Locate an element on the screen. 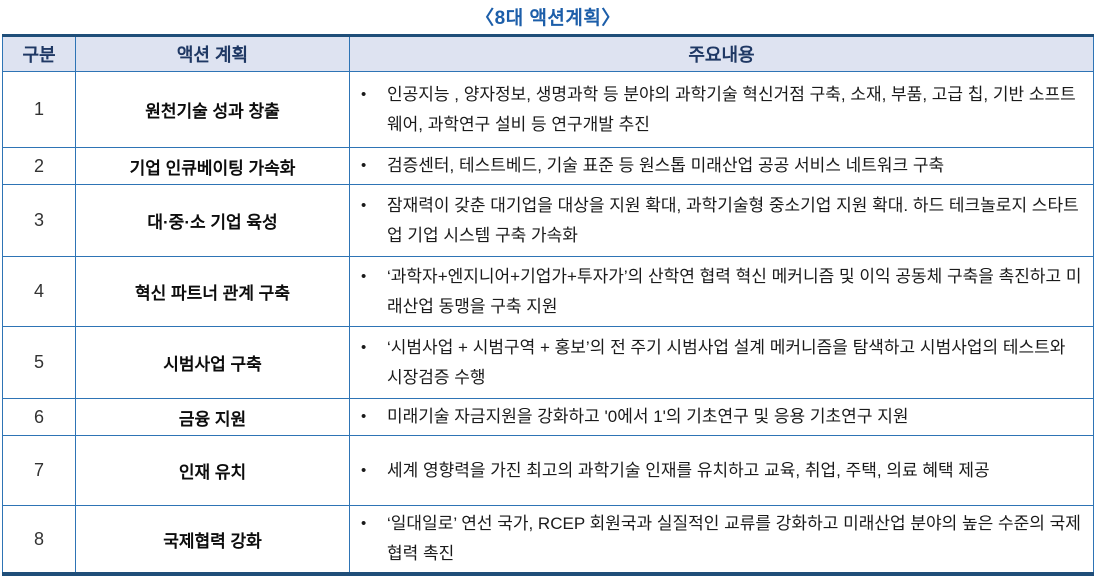  row-number-cell: 7 is located at coordinates (39, 470).